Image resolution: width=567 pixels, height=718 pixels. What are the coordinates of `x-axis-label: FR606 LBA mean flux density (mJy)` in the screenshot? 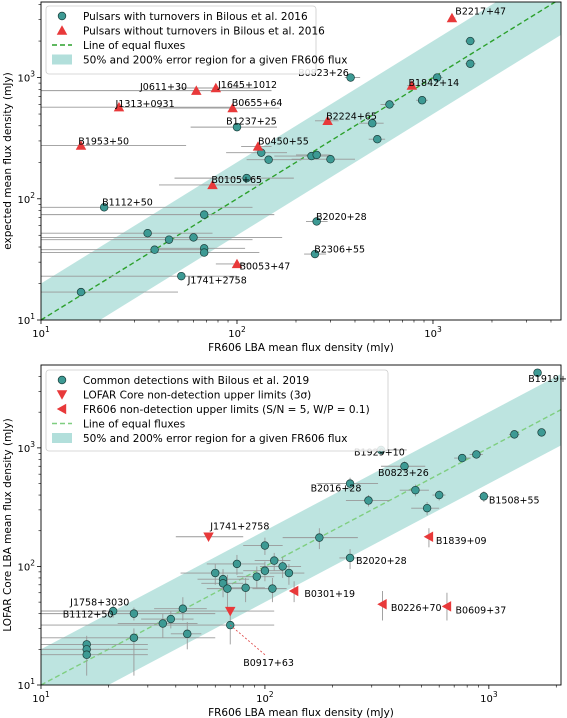 It's located at (301, 347).